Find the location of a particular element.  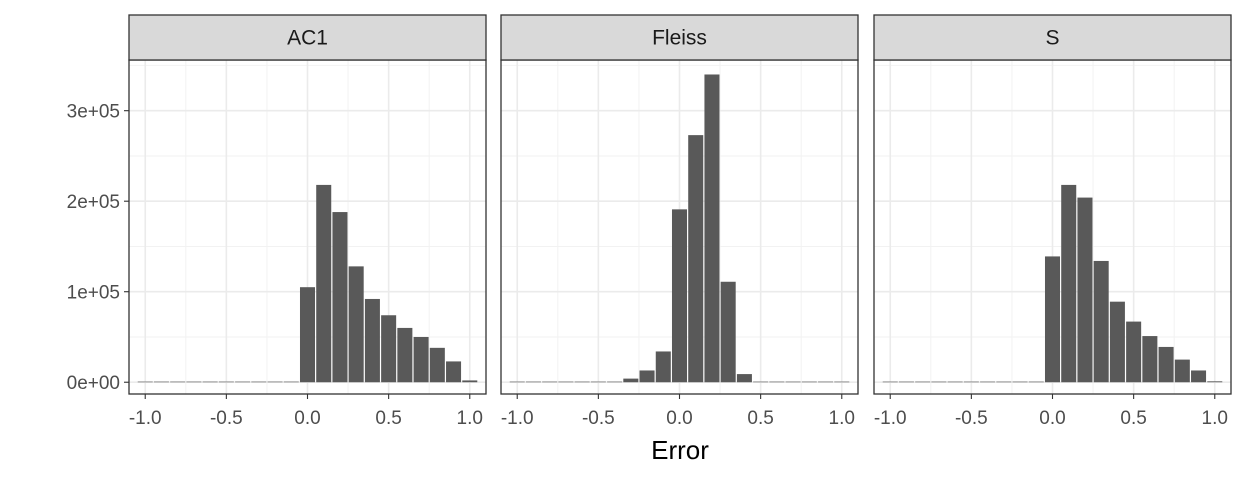

facet-strip-label: S is located at coordinates (1052, 38).